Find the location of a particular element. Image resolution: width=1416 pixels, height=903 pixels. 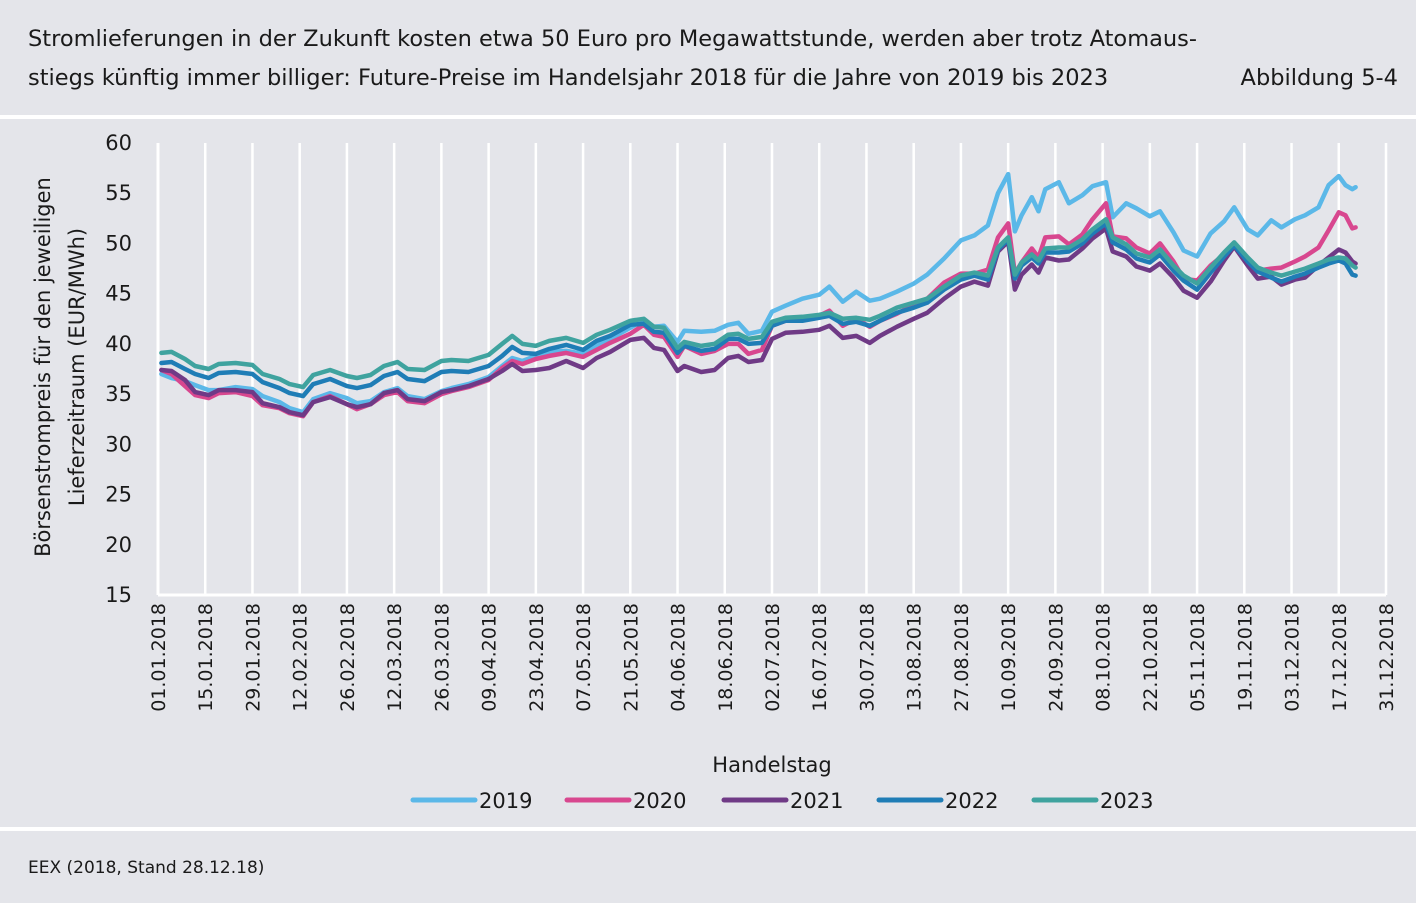

legend-label-2022: 2022 is located at coordinates (971, 801).